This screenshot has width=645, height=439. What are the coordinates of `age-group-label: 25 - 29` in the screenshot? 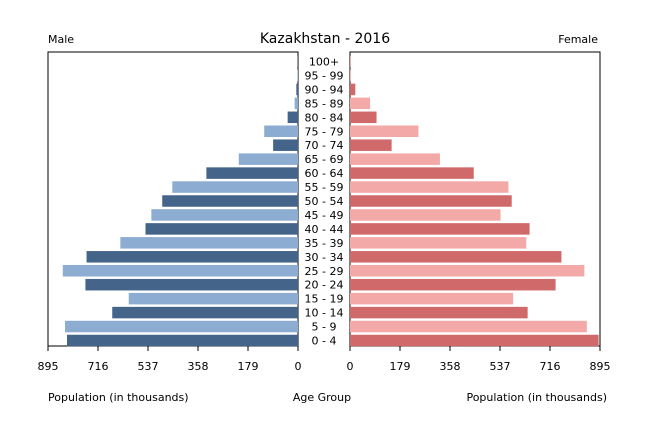 It's located at (324, 271).